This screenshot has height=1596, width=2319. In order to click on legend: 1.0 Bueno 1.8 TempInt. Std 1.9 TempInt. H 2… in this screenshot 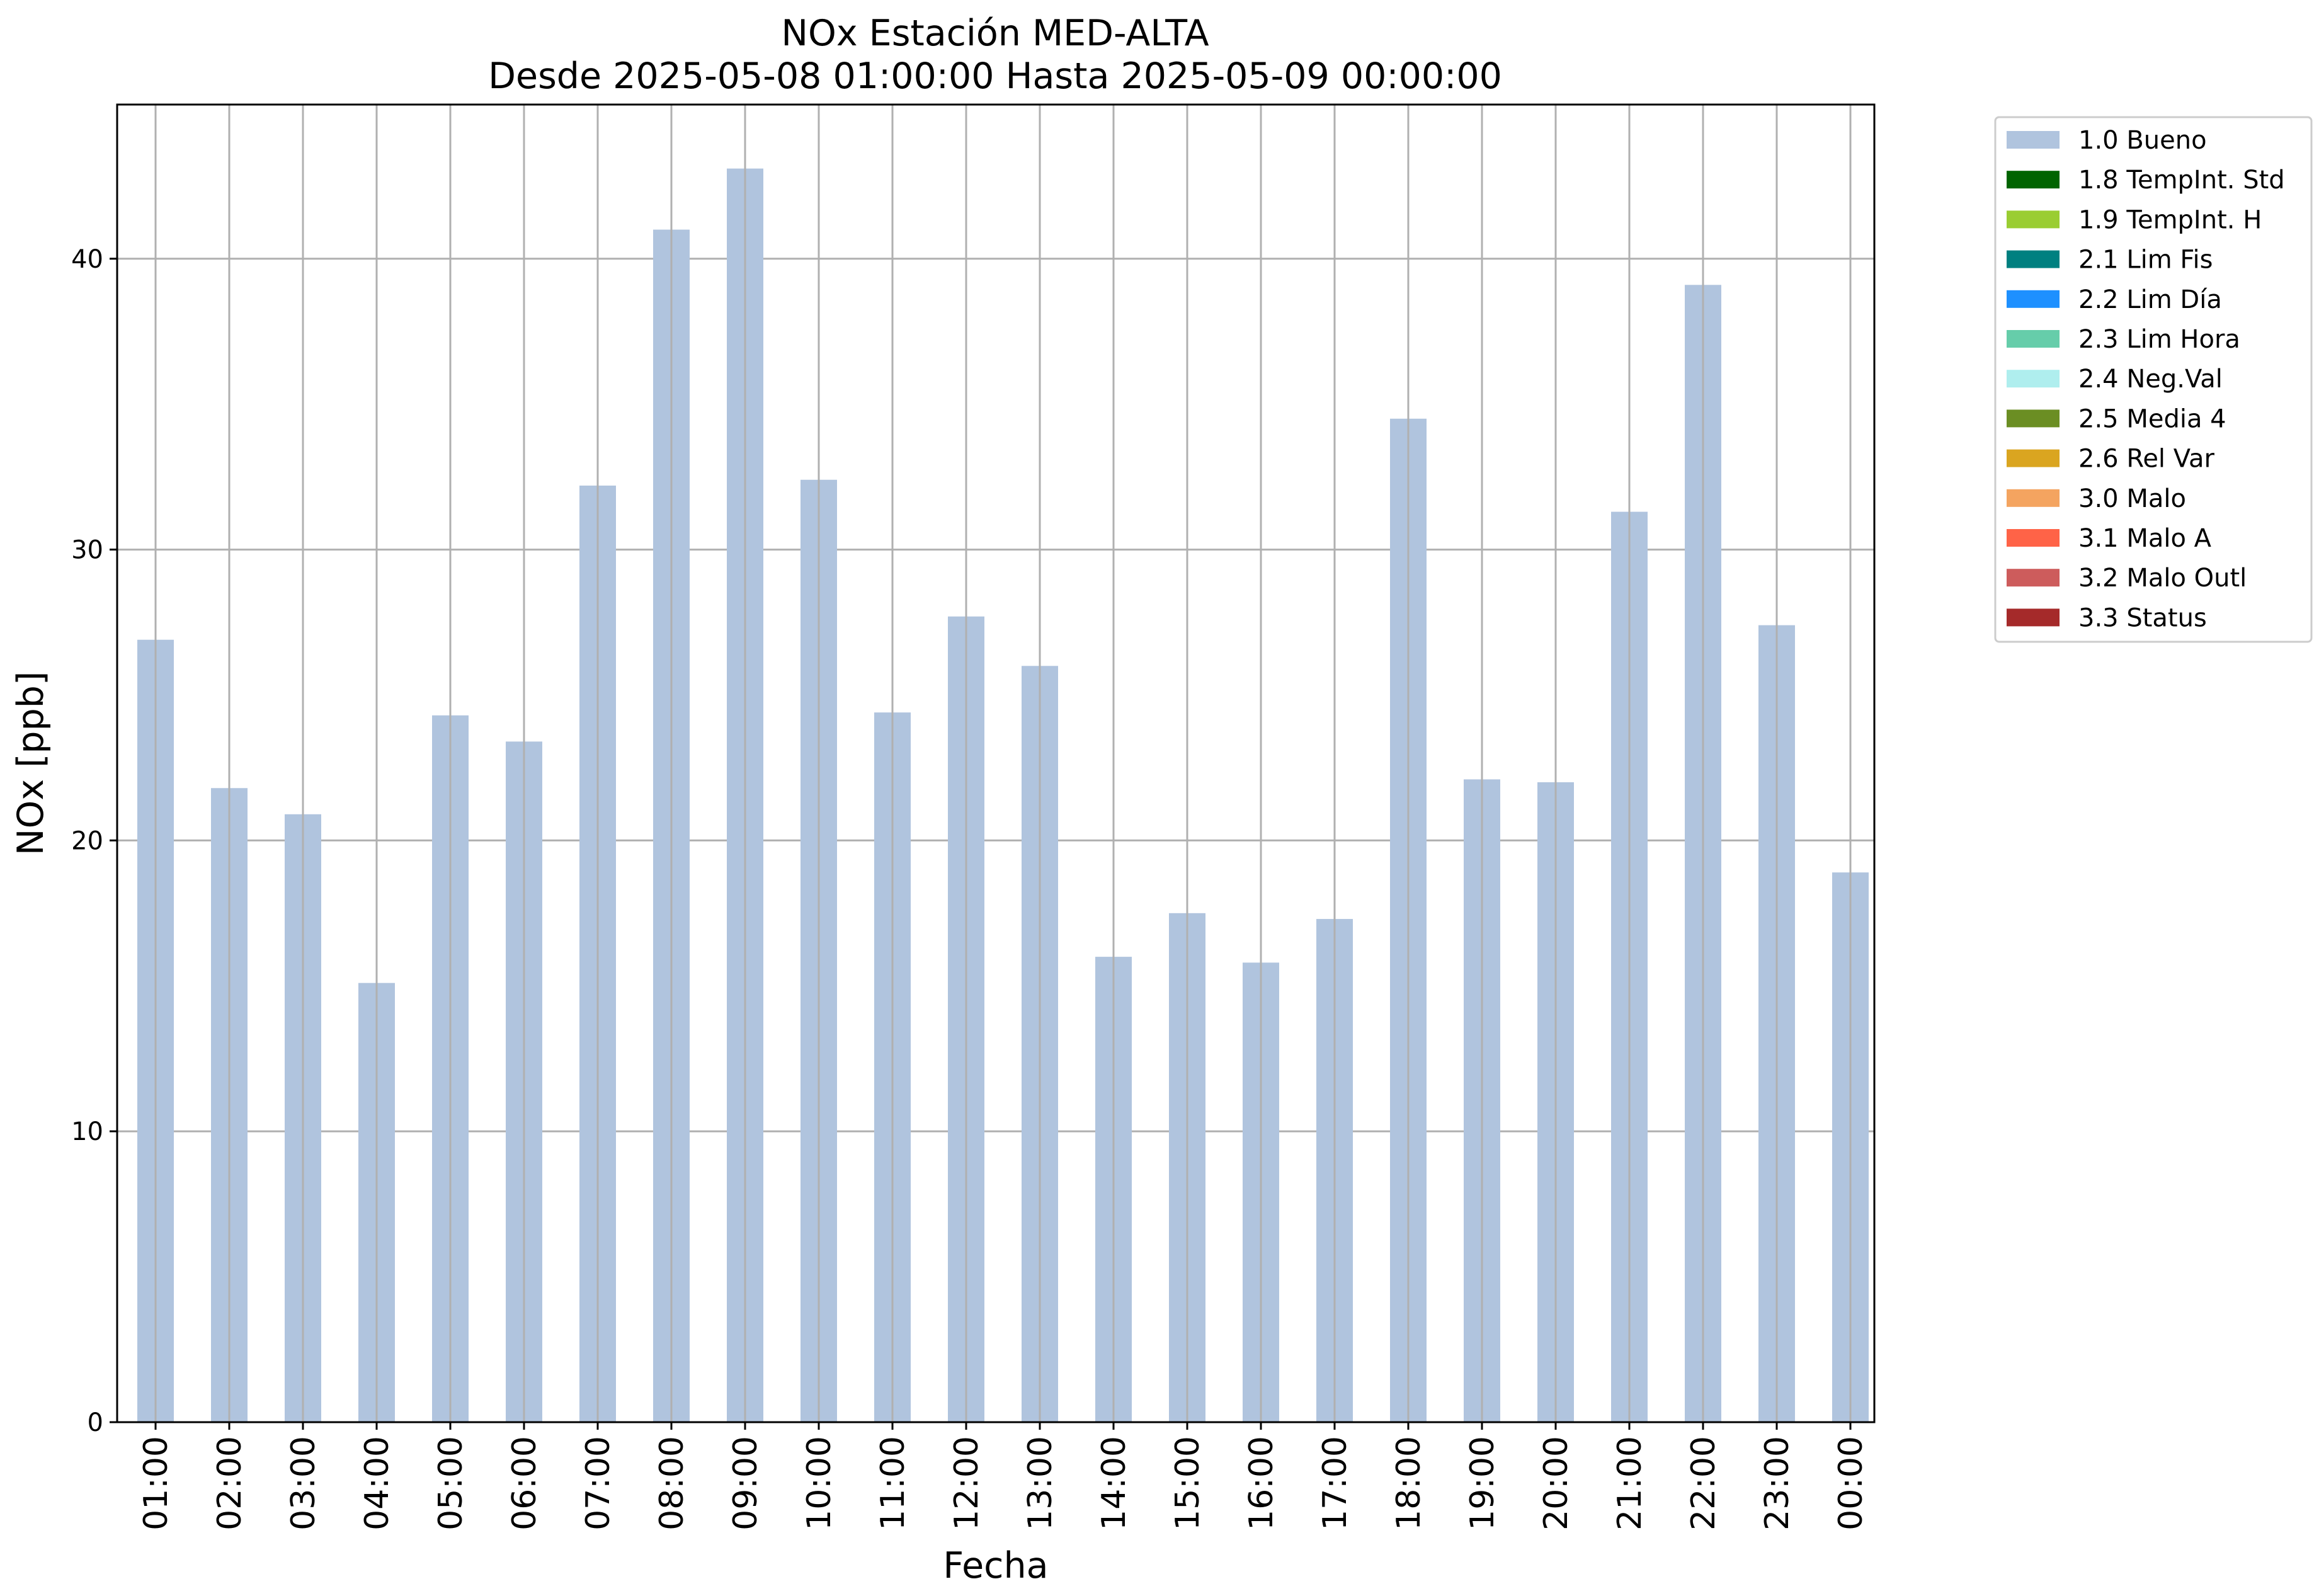, I will do `click(2153, 379)`.